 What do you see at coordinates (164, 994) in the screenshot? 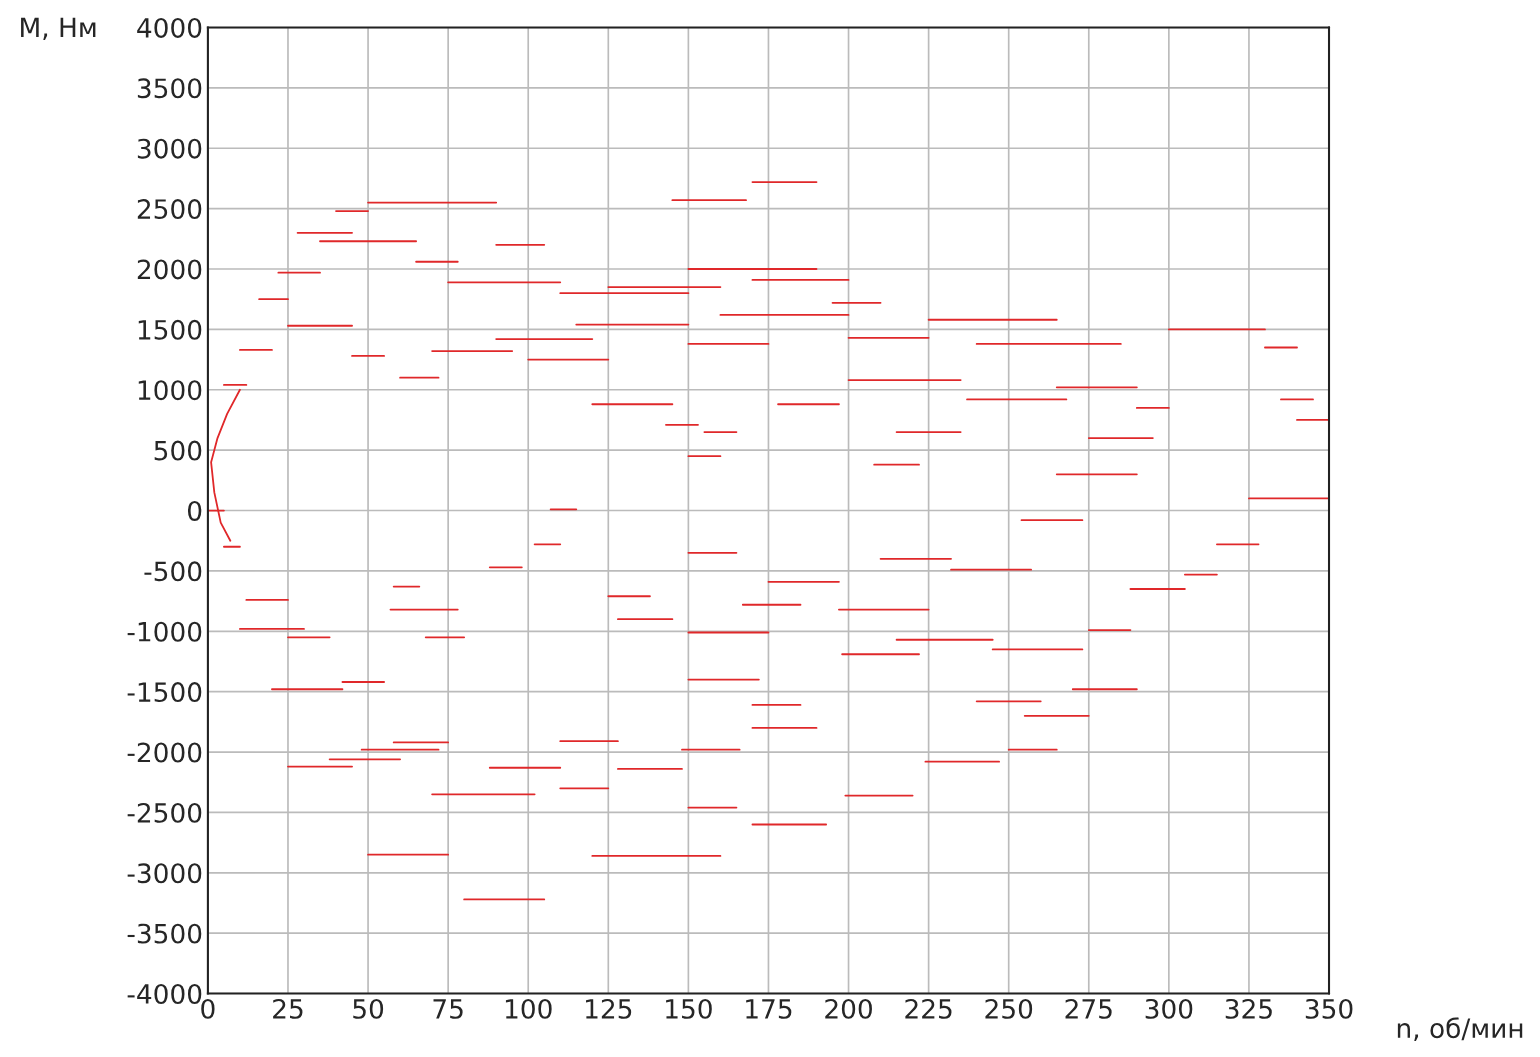
I see `y-tick-label: -4000` at bounding box center [164, 994].